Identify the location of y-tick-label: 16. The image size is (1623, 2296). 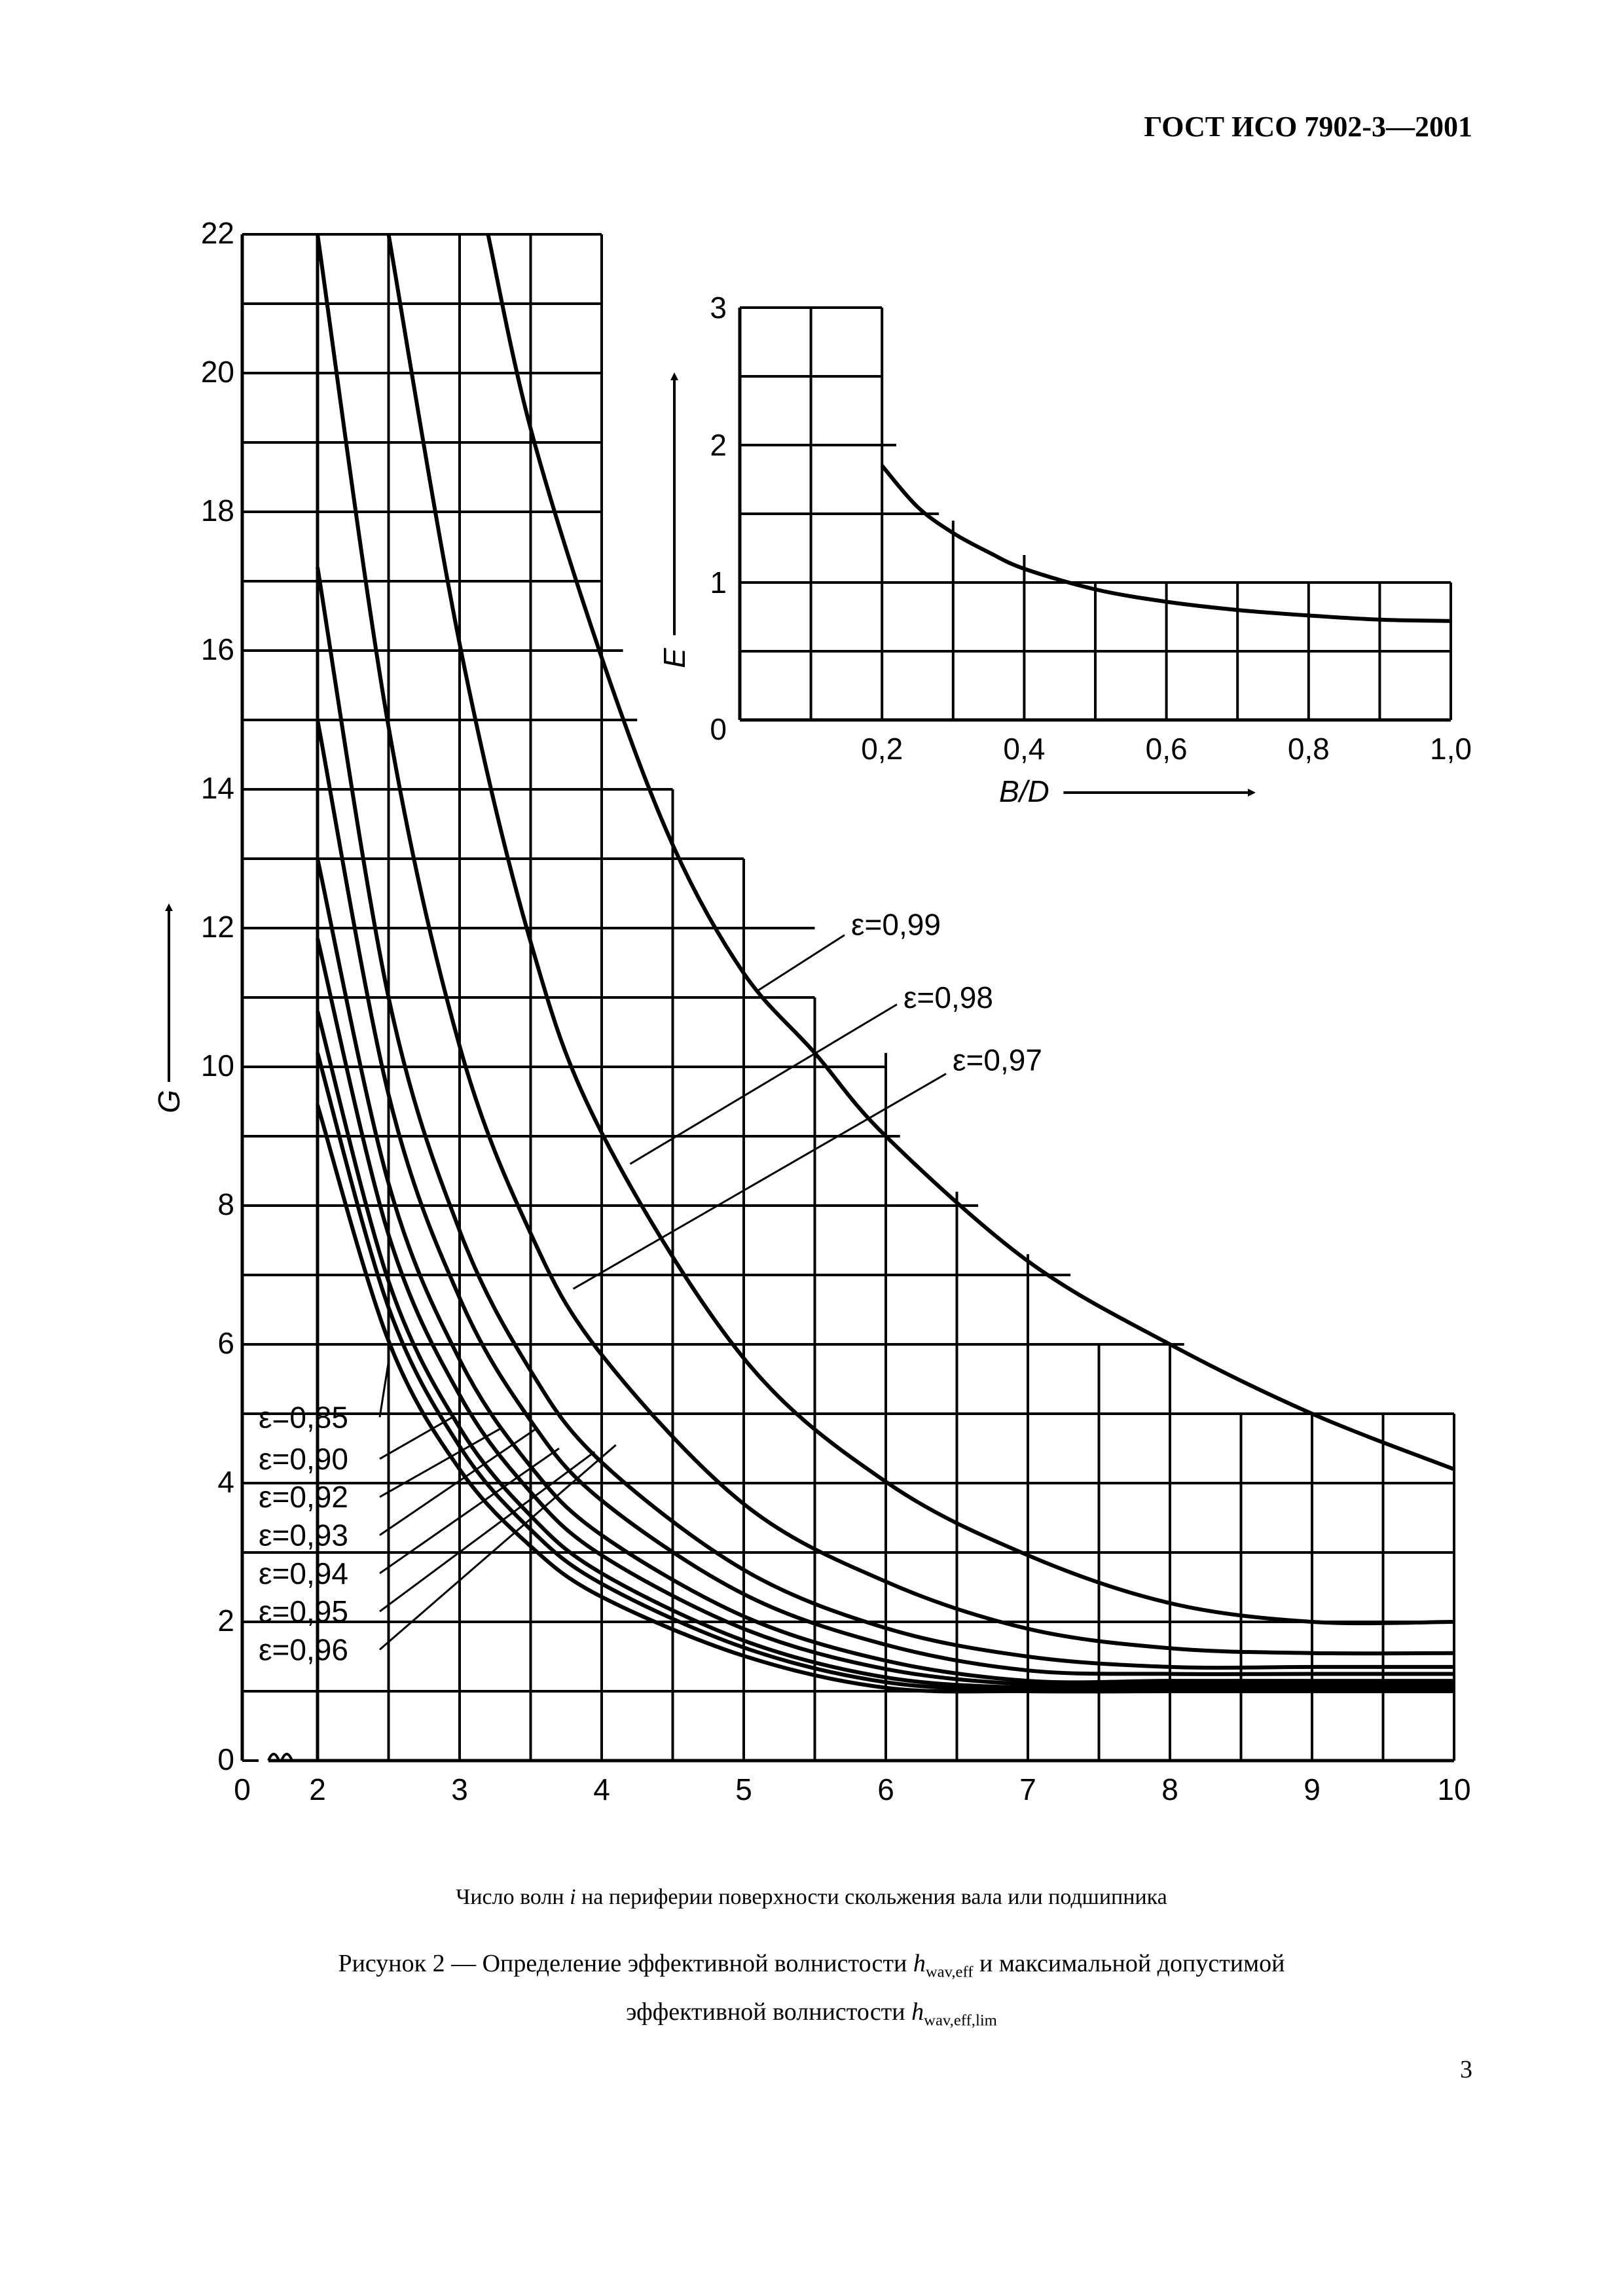
(217, 649).